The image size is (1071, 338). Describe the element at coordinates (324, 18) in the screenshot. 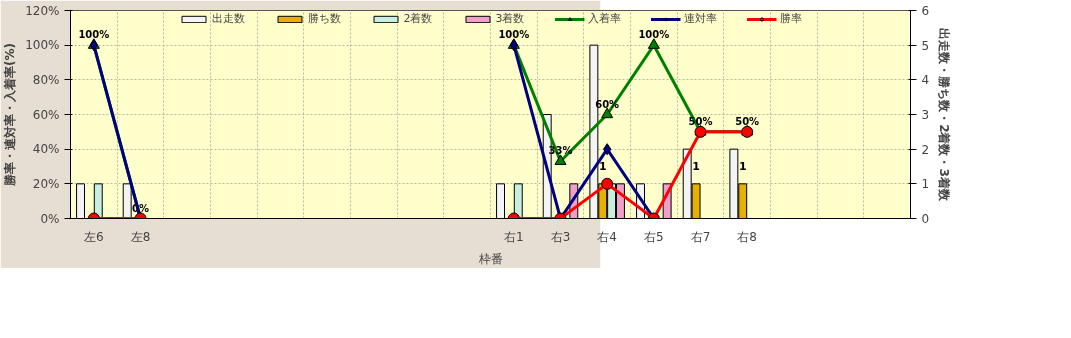

I see `legend-label: 勝ち数` at that location.